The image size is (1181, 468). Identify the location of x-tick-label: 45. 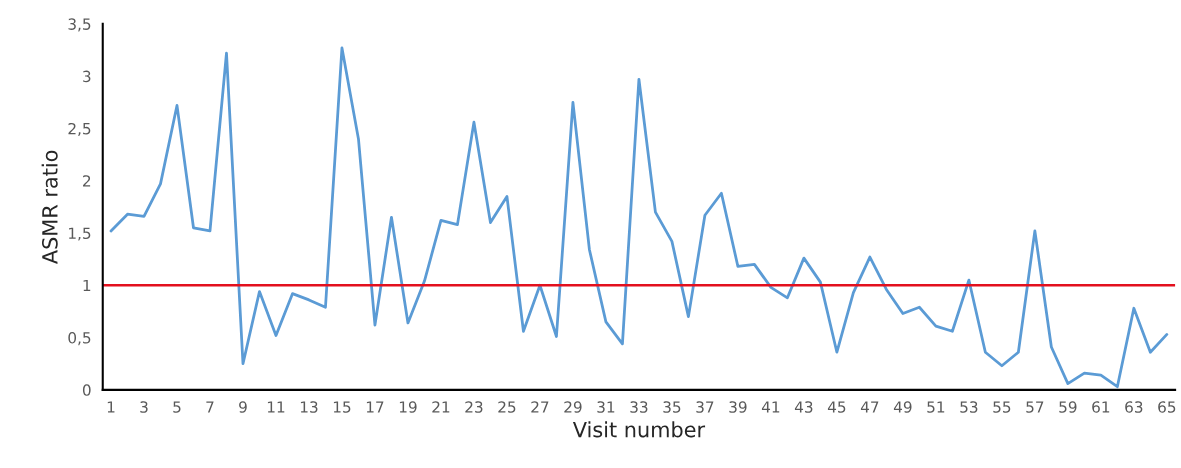
(836, 407).